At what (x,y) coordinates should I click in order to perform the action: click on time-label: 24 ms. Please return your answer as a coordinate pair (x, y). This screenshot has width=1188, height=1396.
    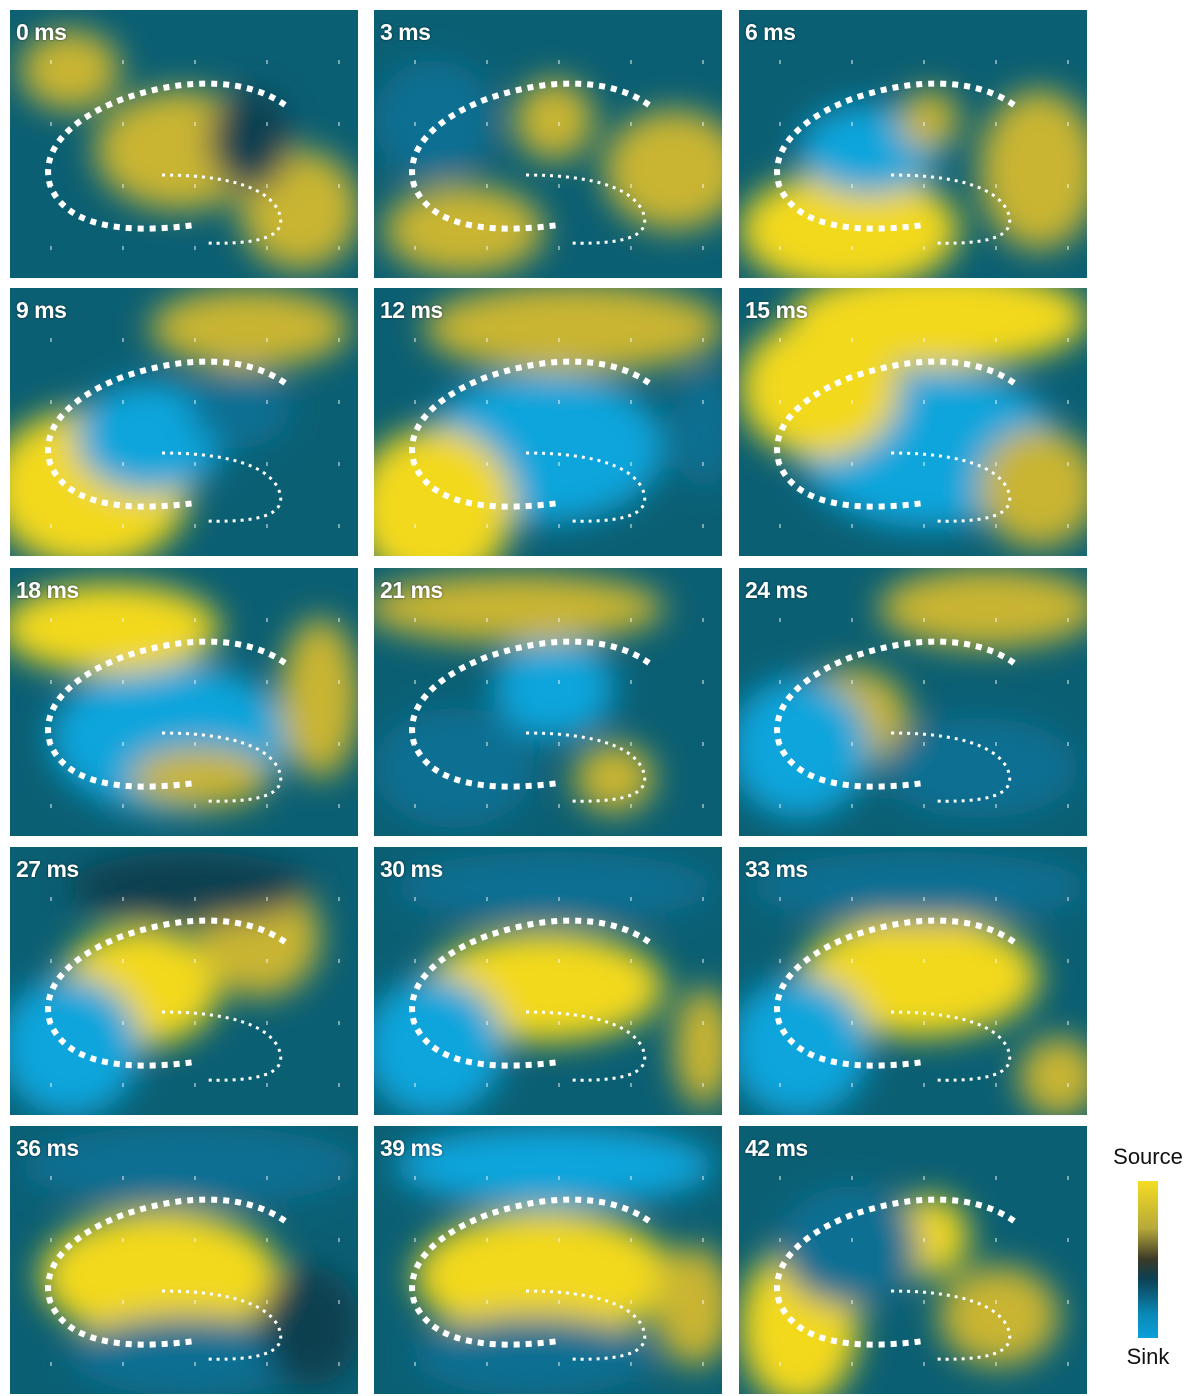
    Looking at the image, I should click on (776, 590).